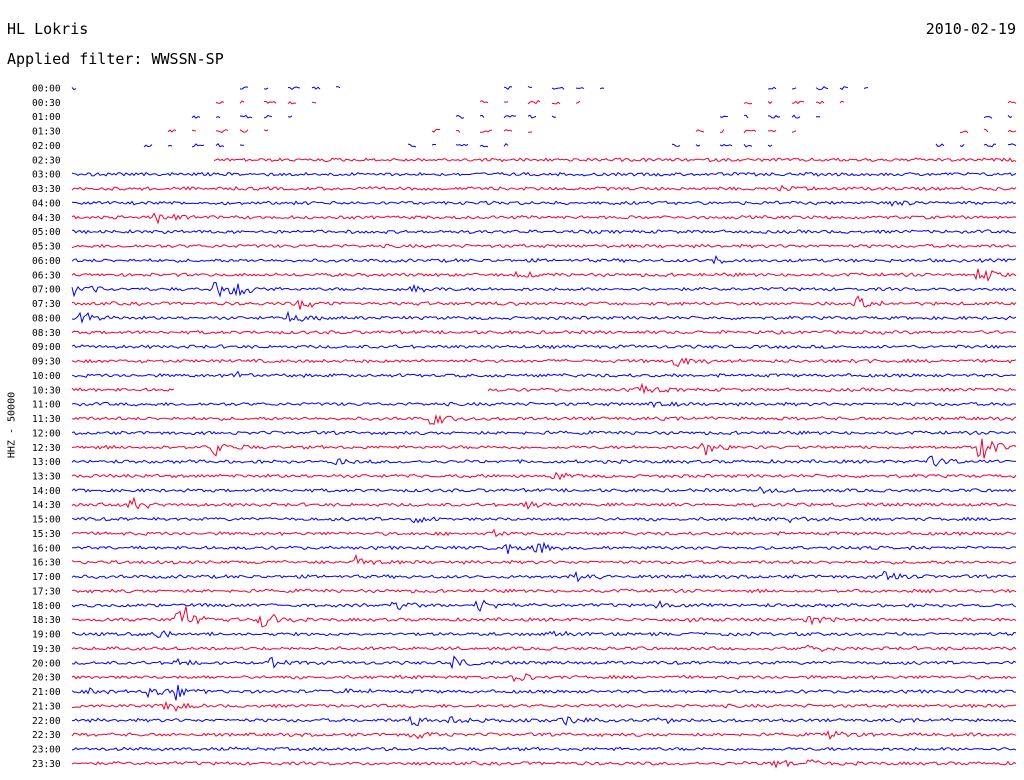 Image resolution: width=1024 pixels, height=780 pixels. What do you see at coordinates (46, 692) in the screenshot?
I see `time-label: 21:00` at bounding box center [46, 692].